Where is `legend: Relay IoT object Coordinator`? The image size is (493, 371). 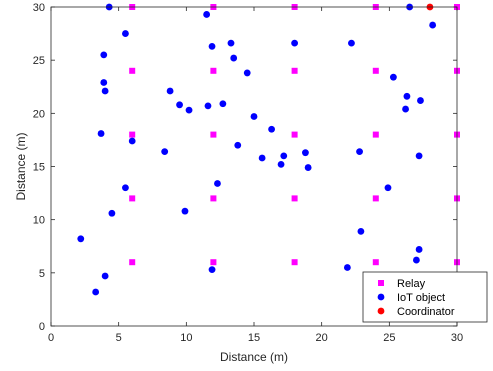 legend: Relay IoT object Coordinator is located at coordinates (425, 297).